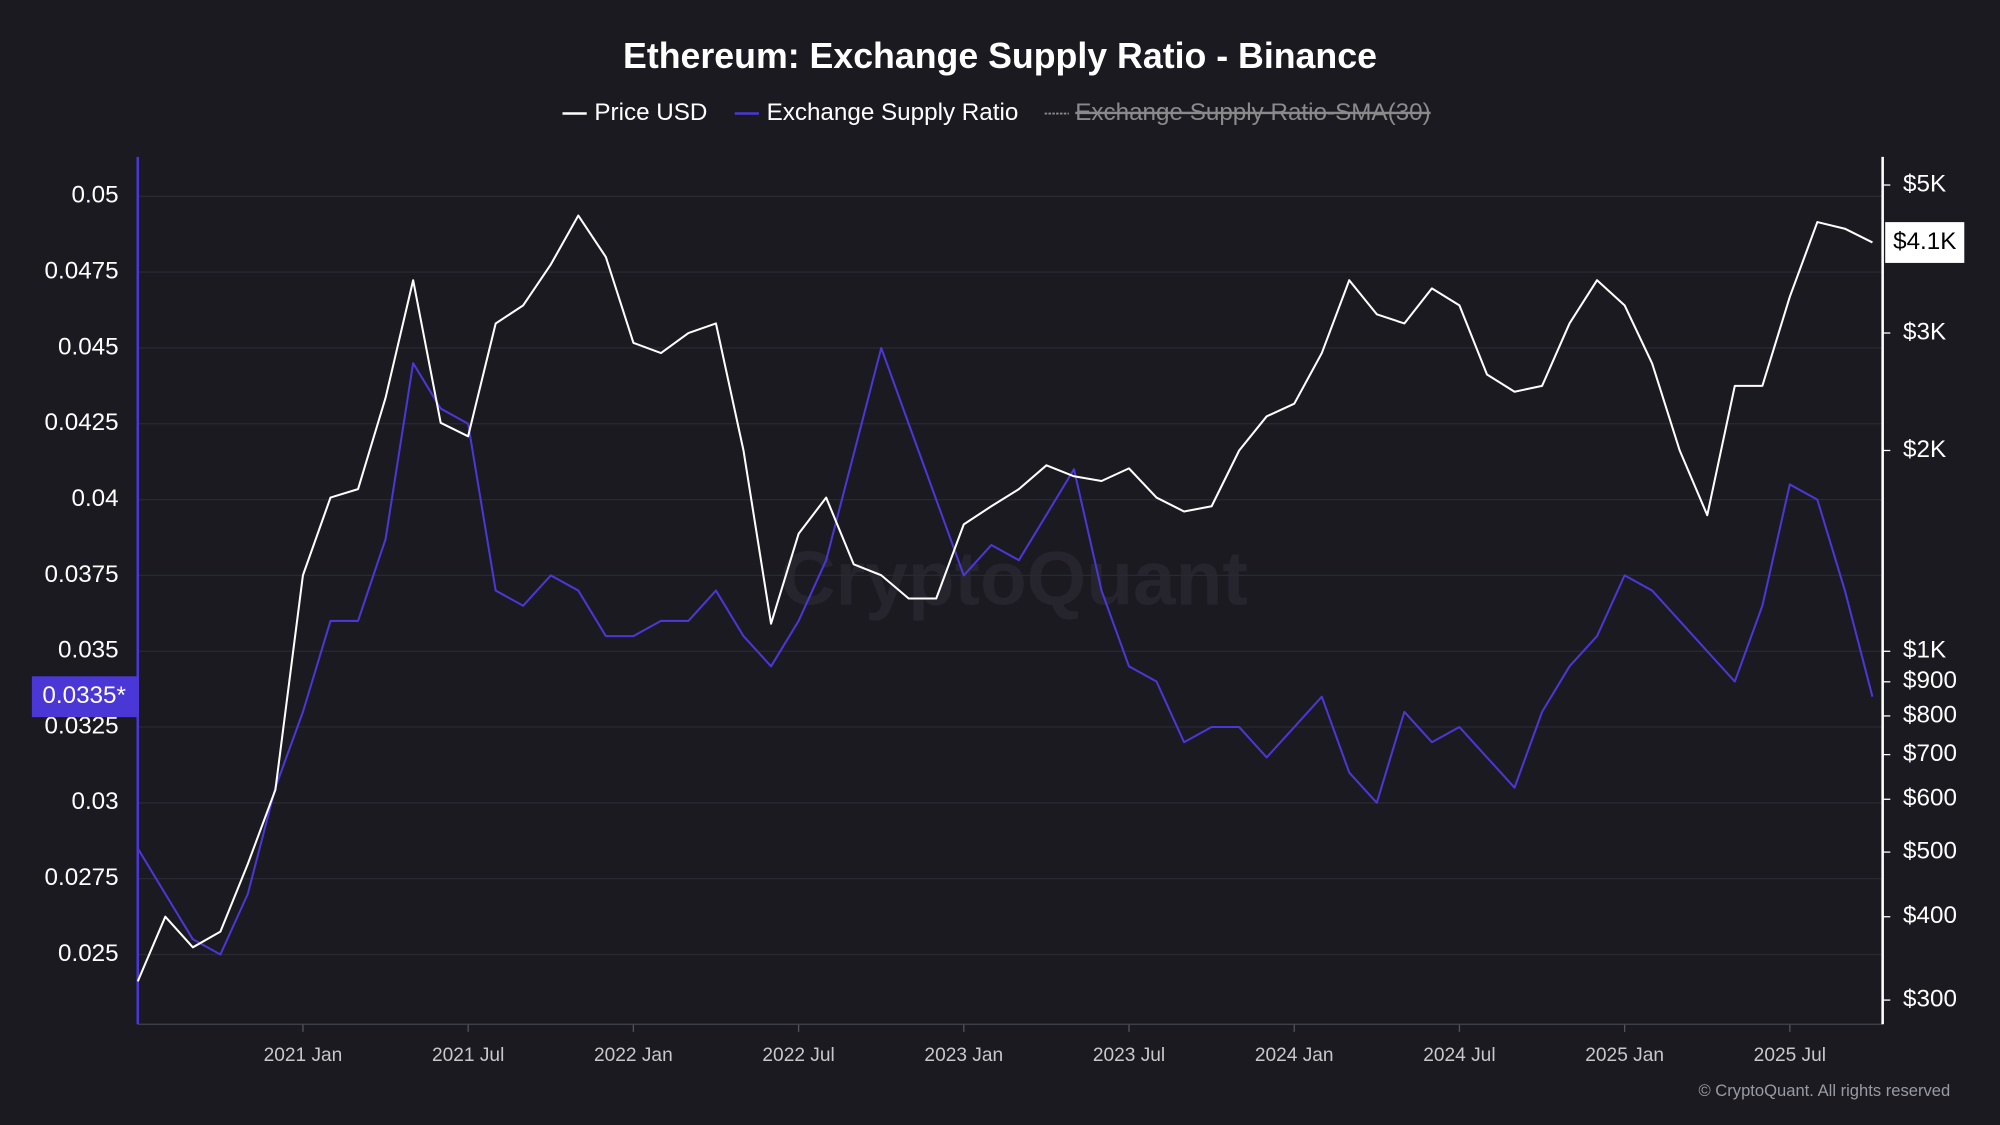 This screenshot has height=1125, width=2000. I want to click on y-tick-label: 0.0475, so click(82, 271).